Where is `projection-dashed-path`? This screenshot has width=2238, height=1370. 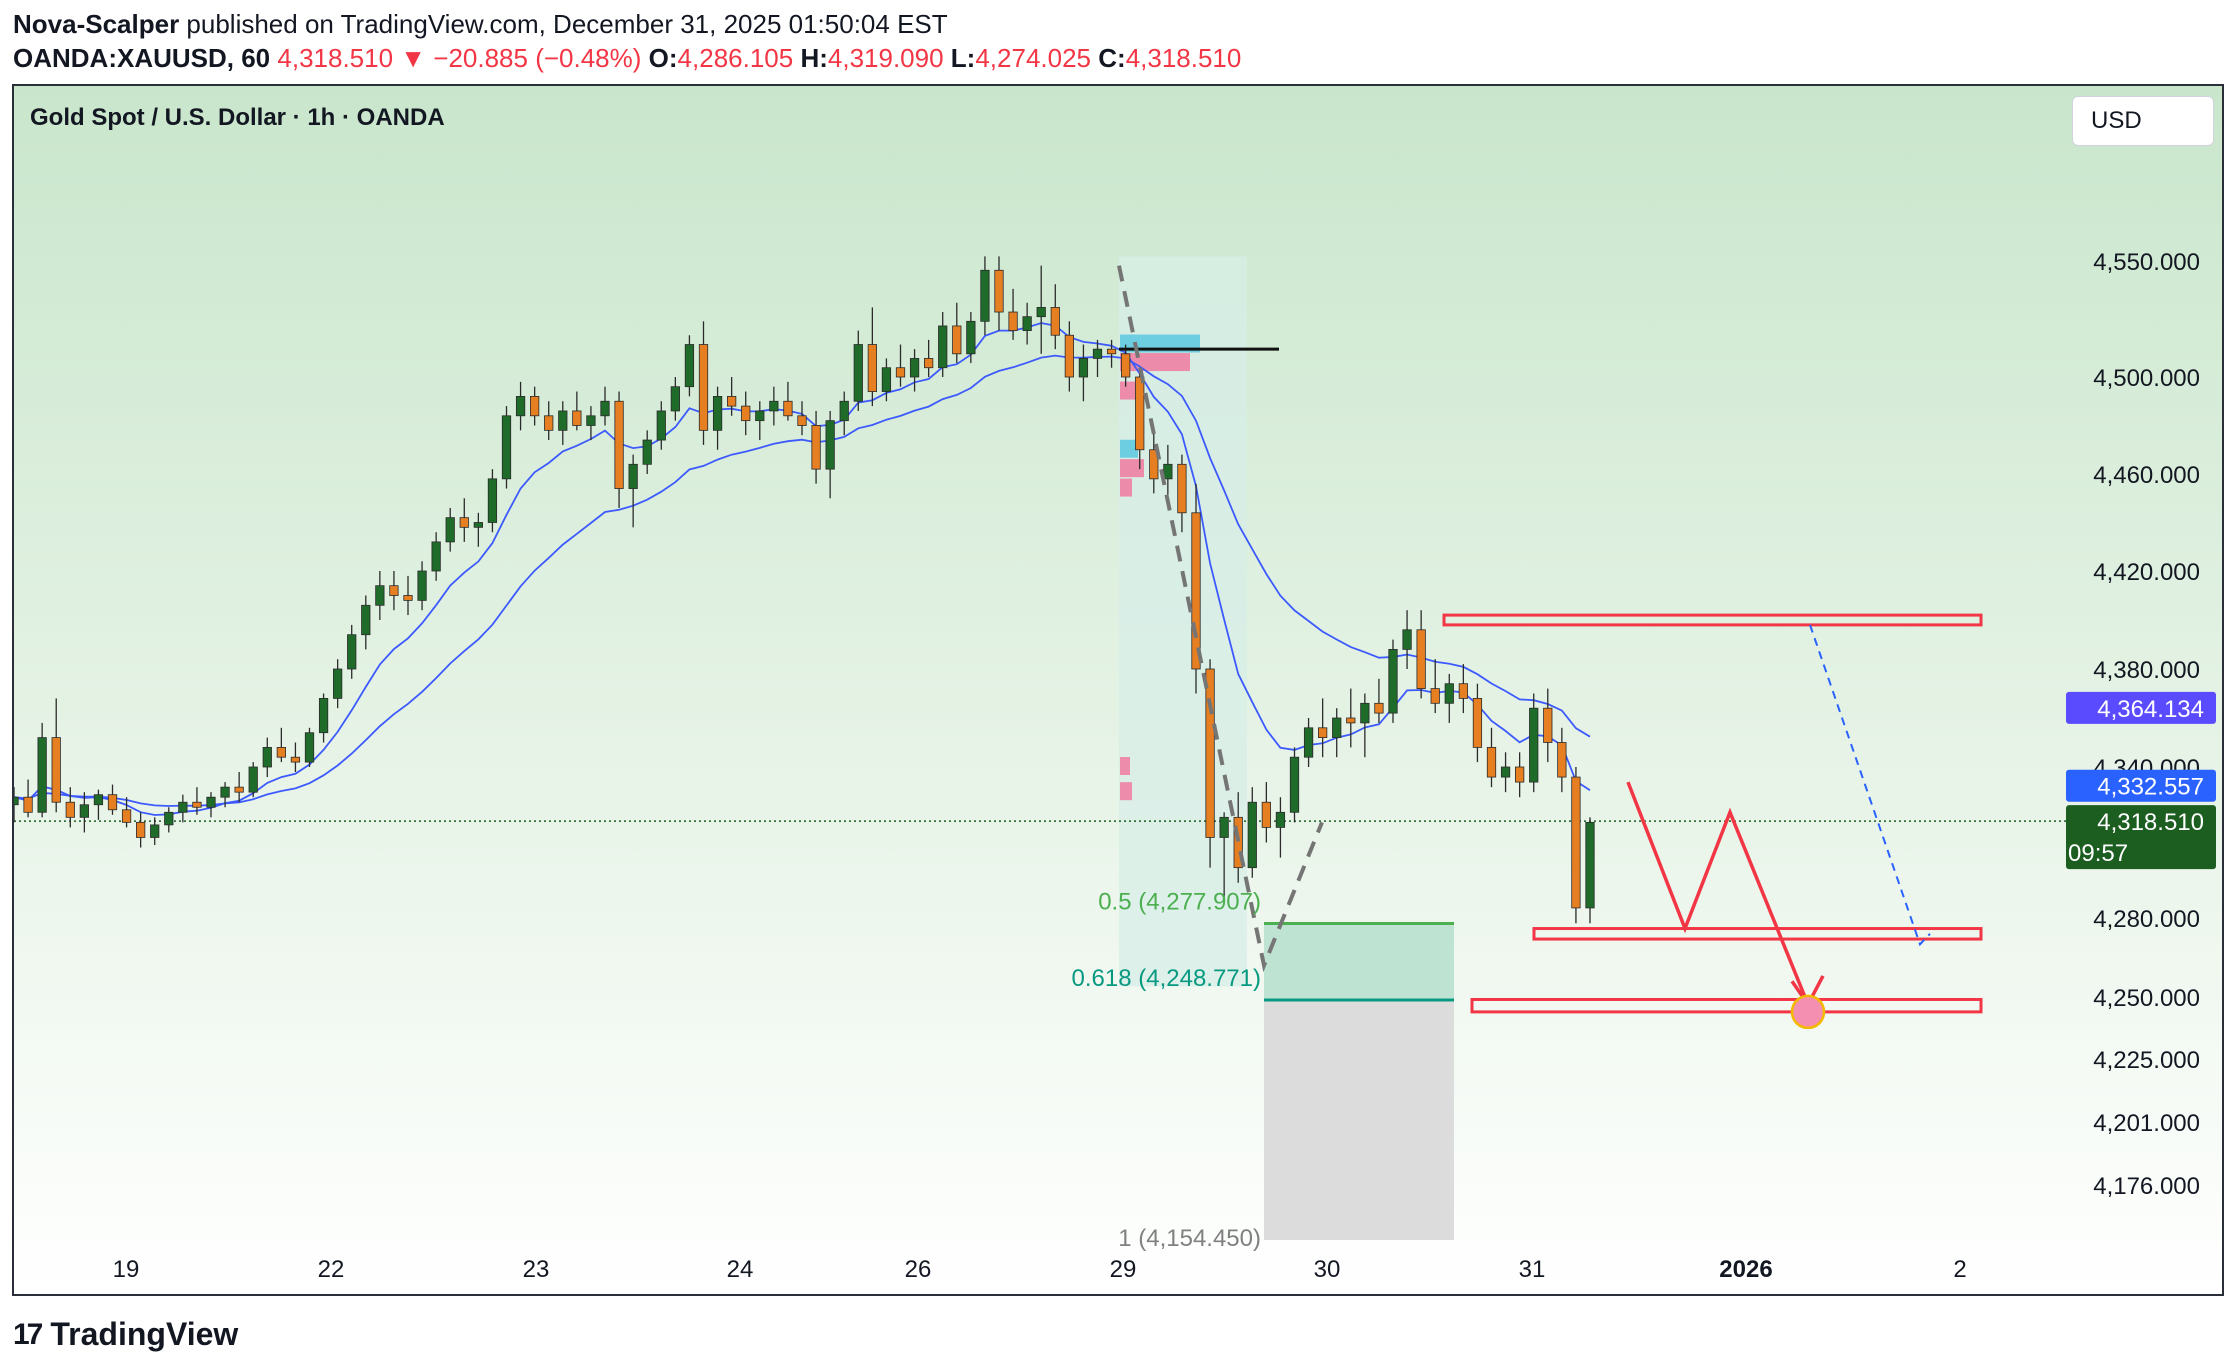 projection-dashed-path is located at coordinates (1220, 619).